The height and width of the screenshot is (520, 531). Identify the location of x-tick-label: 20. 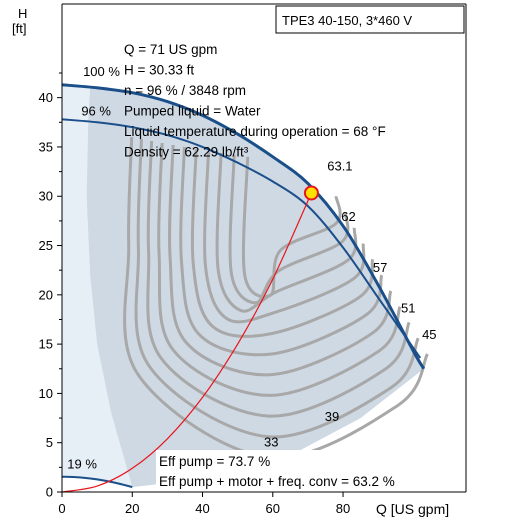
(132, 508).